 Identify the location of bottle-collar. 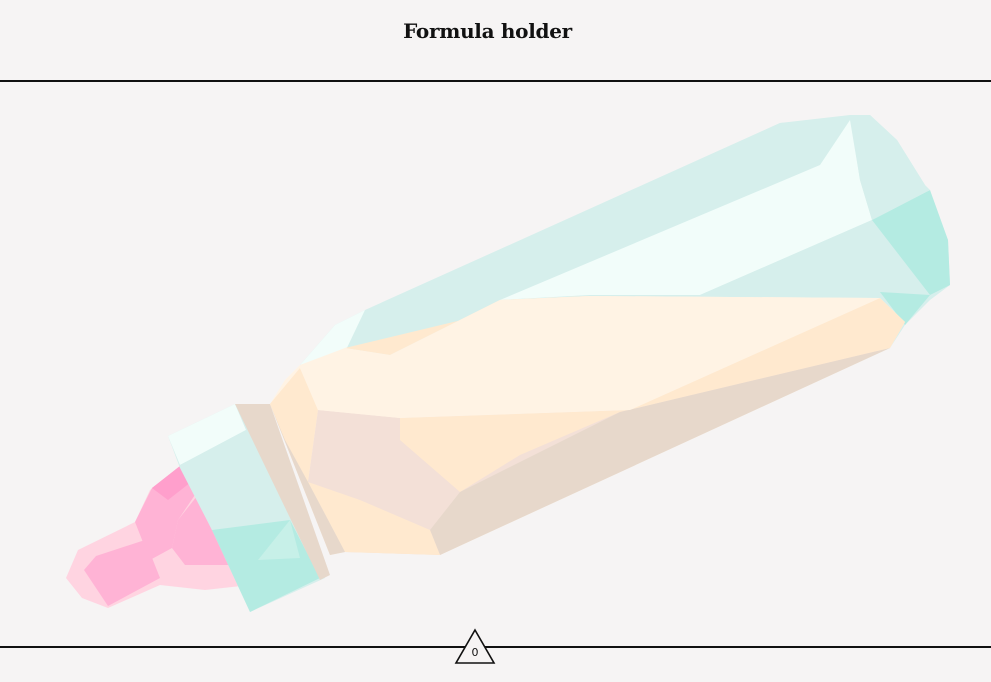
(249, 508).